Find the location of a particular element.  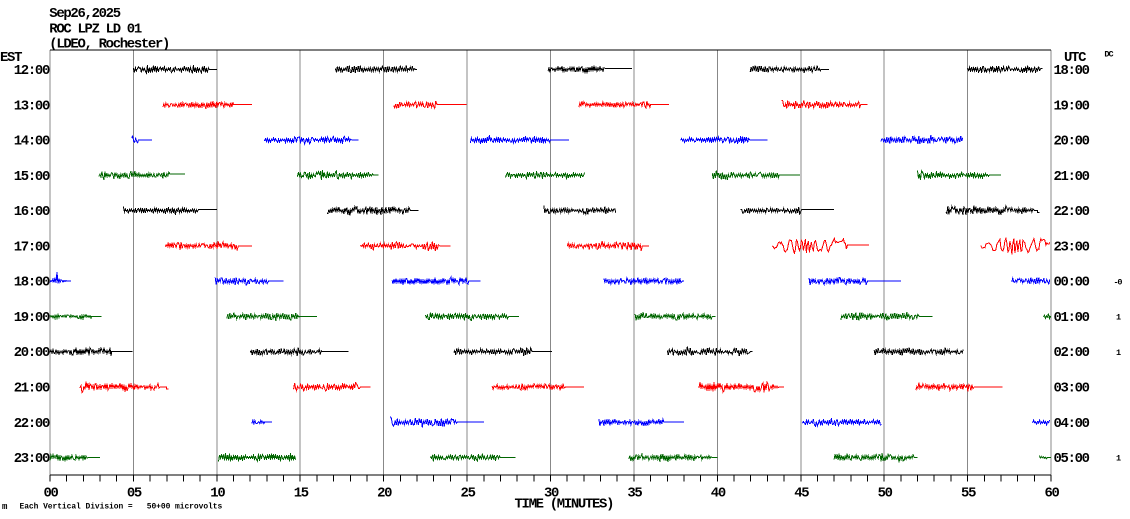

svg-text: 40 is located at coordinates (718, 494).